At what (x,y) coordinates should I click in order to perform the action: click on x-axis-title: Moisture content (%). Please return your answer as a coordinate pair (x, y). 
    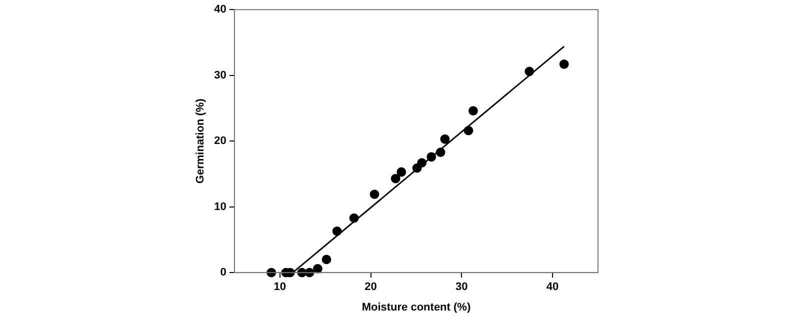
    Looking at the image, I should click on (416, 307).